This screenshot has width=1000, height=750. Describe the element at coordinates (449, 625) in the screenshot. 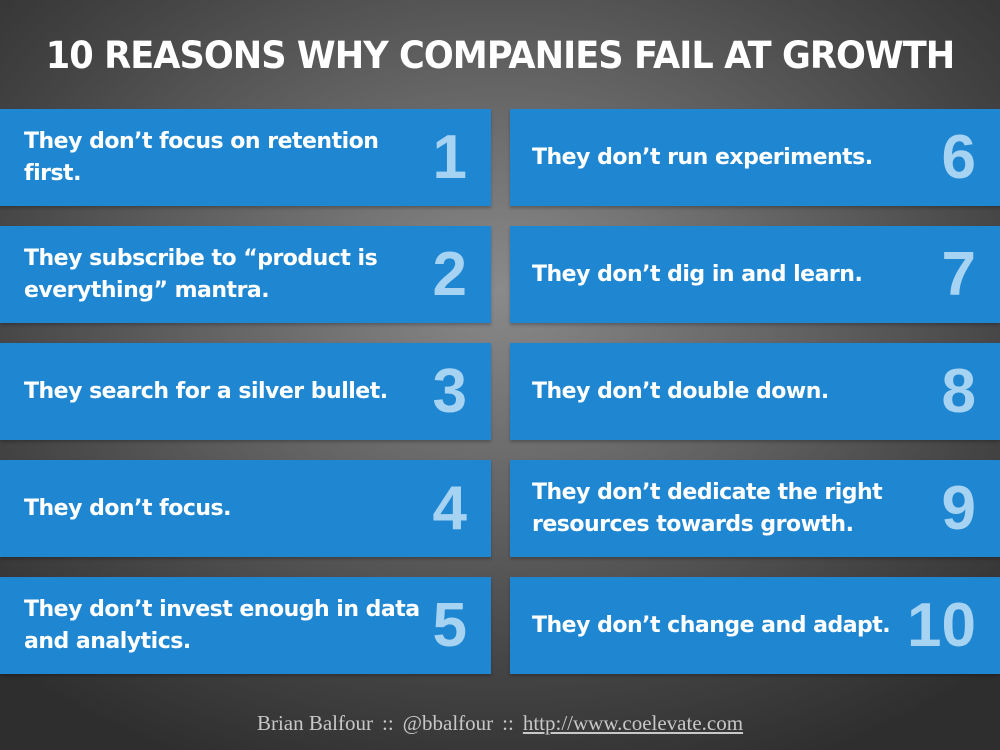

I see `reason-number: 5` at that location.